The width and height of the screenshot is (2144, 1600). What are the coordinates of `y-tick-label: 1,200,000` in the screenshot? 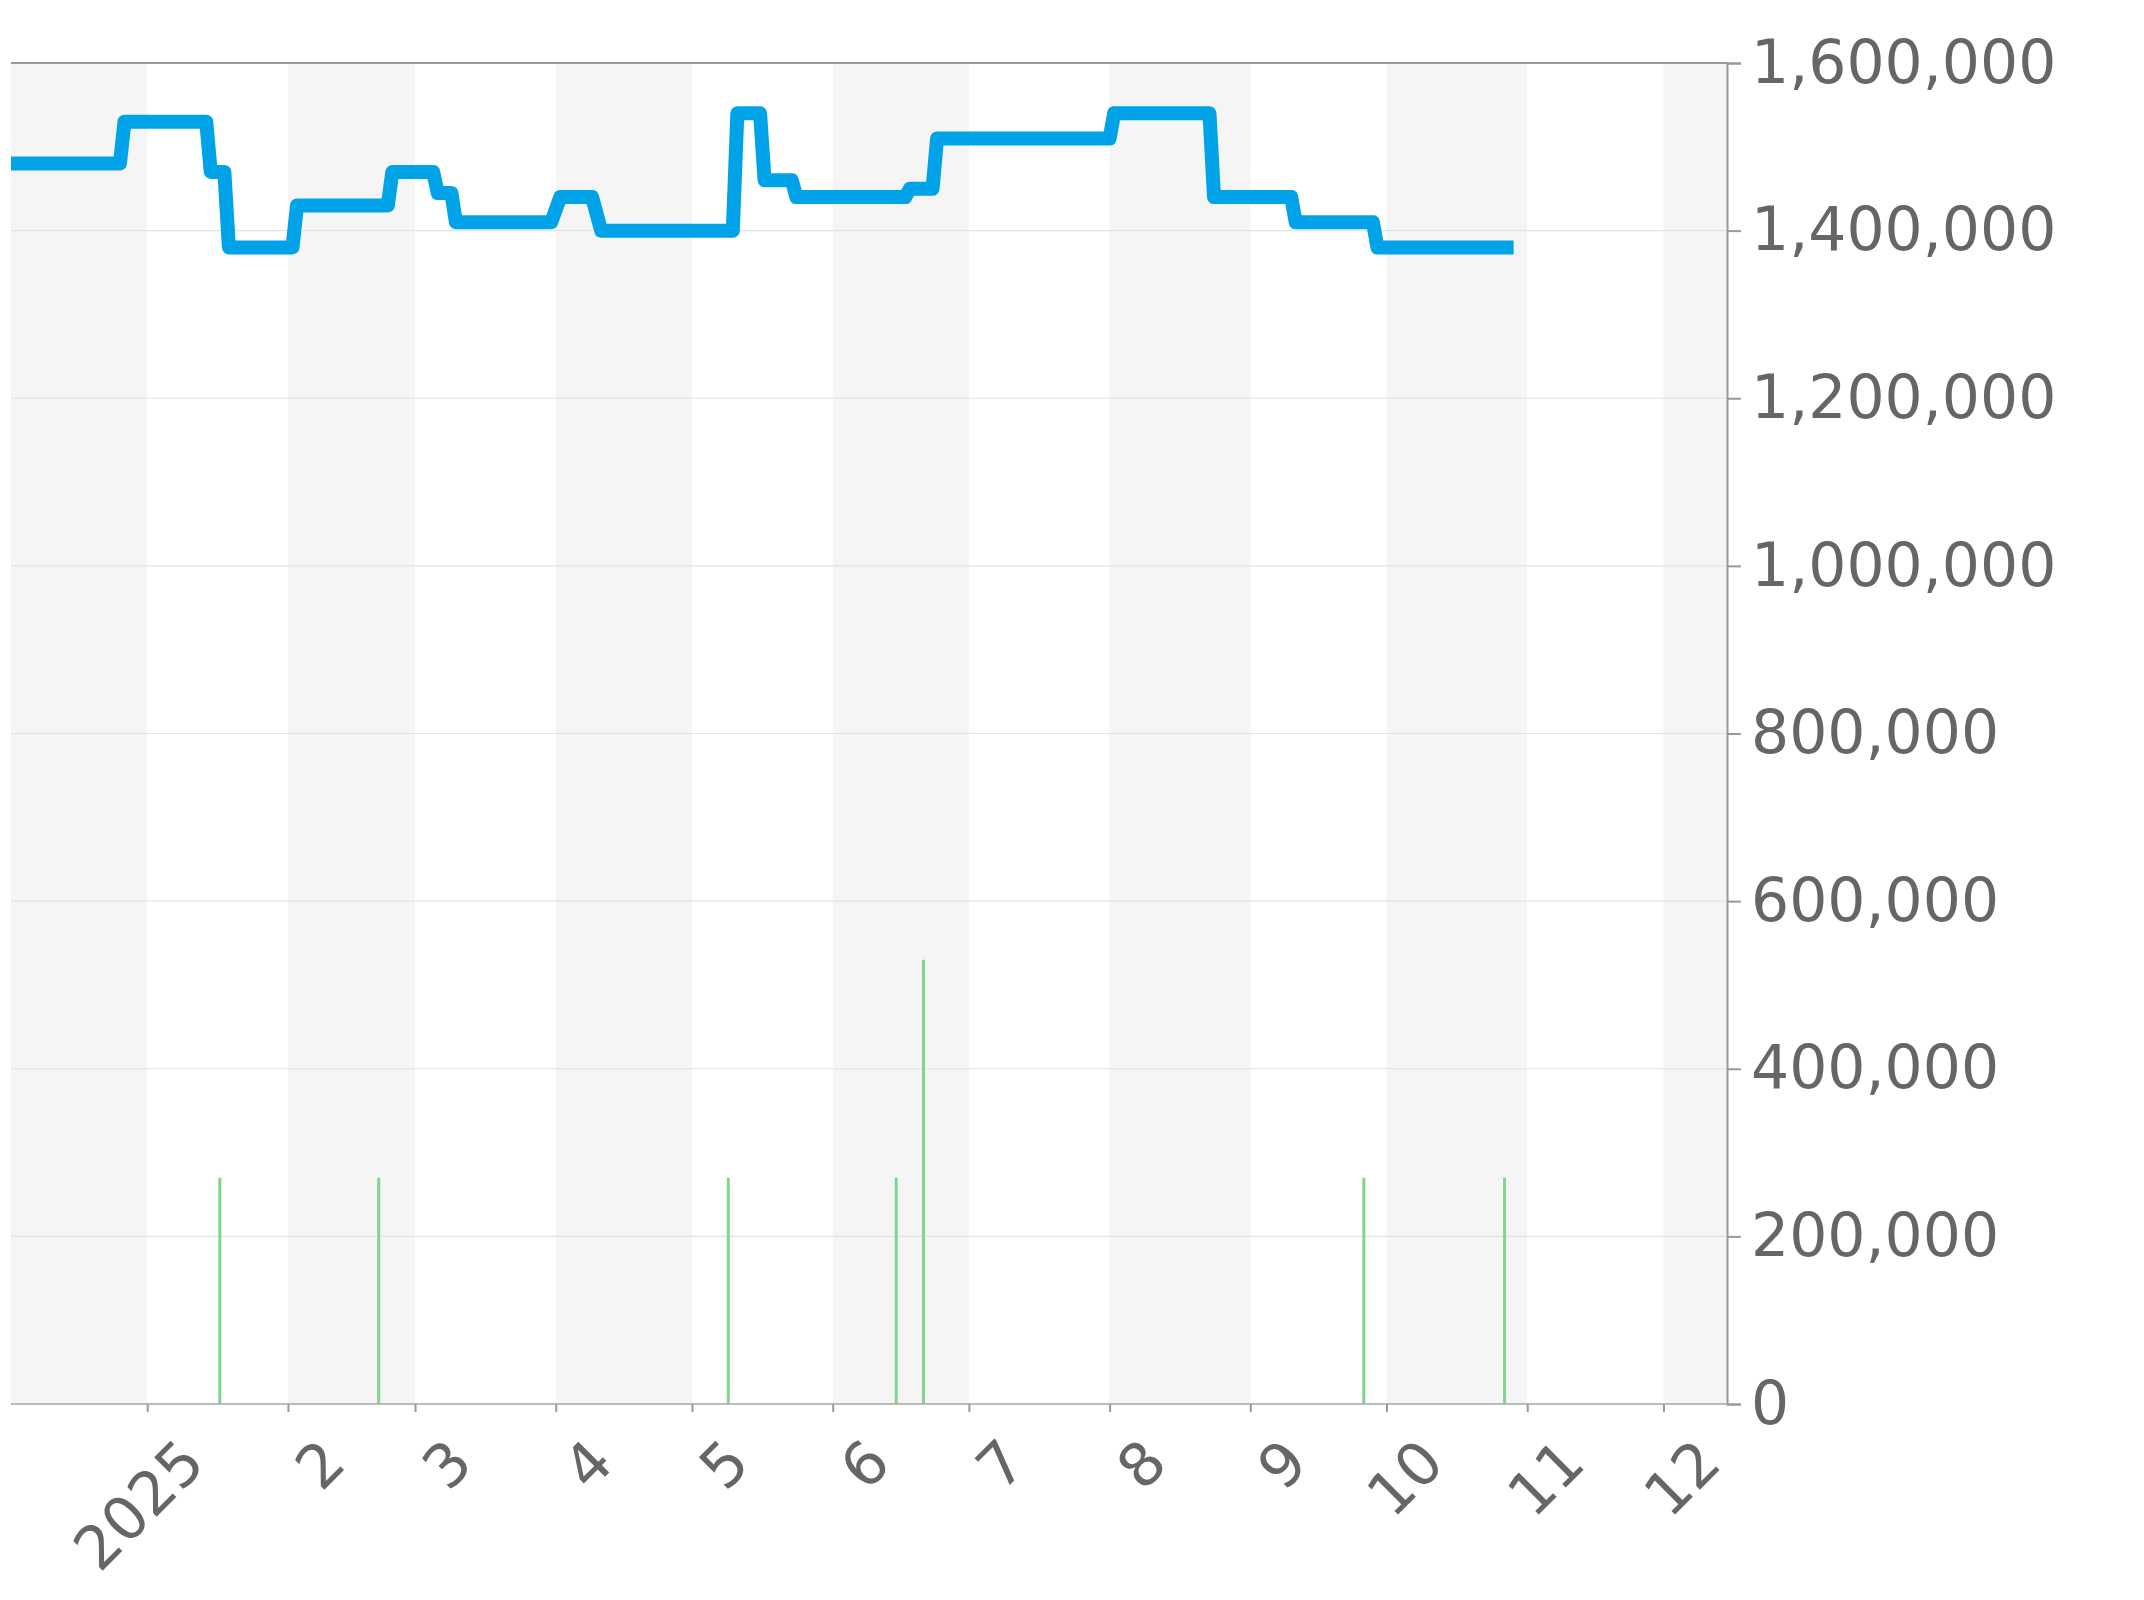 It's located at (1904, 396).